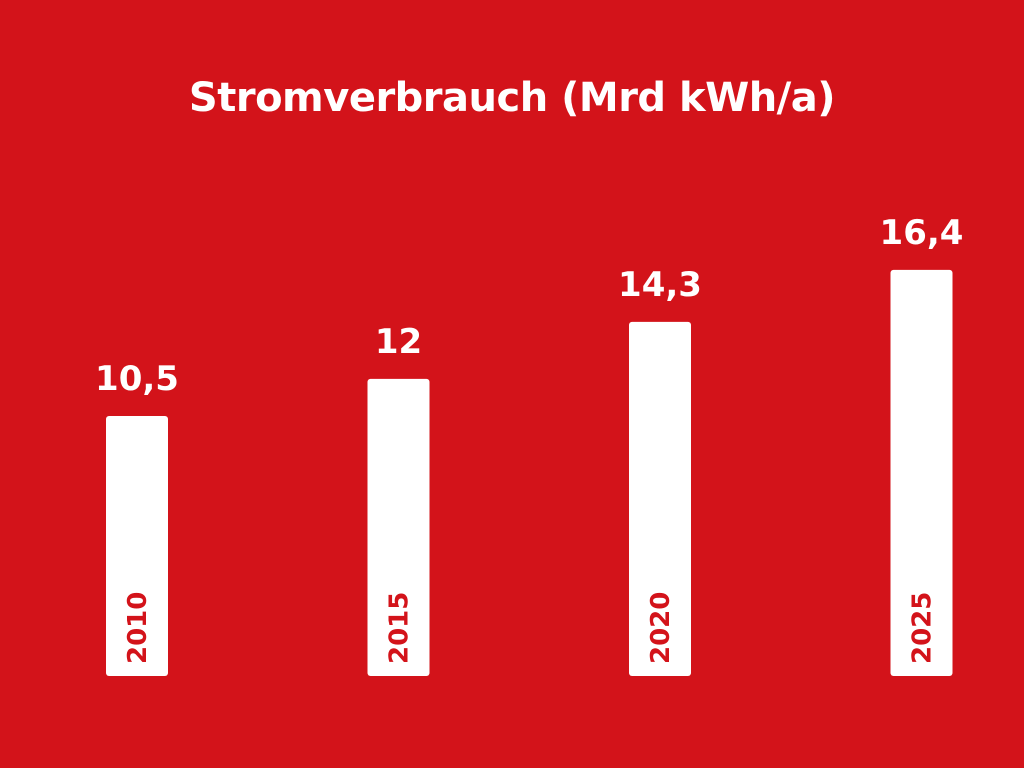  I want to click on category-label-2015: 2015, so click(400, 628).